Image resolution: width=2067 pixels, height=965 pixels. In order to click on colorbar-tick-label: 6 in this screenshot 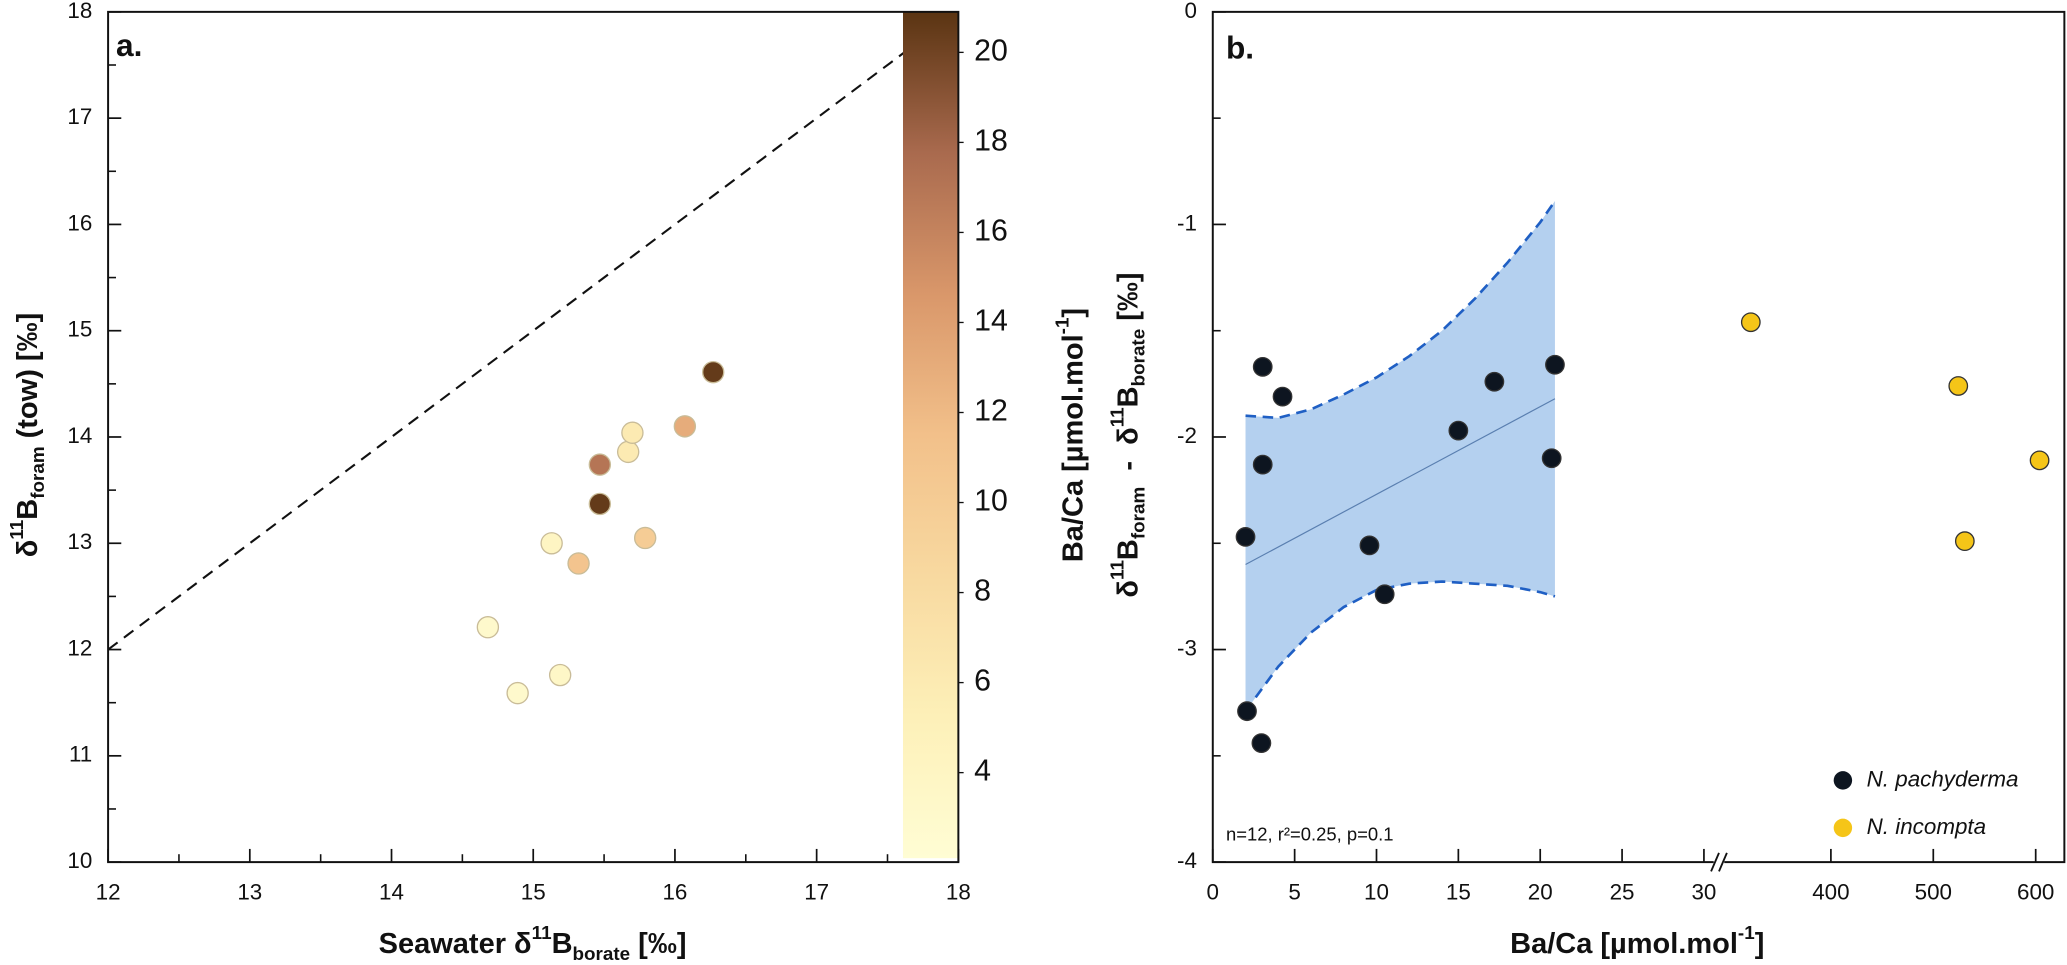, I will do `click(982, 681)`.